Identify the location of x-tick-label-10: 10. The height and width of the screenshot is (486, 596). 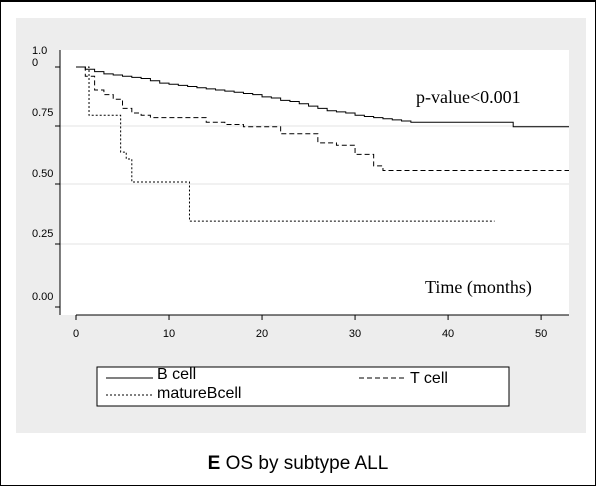
(169, 334).